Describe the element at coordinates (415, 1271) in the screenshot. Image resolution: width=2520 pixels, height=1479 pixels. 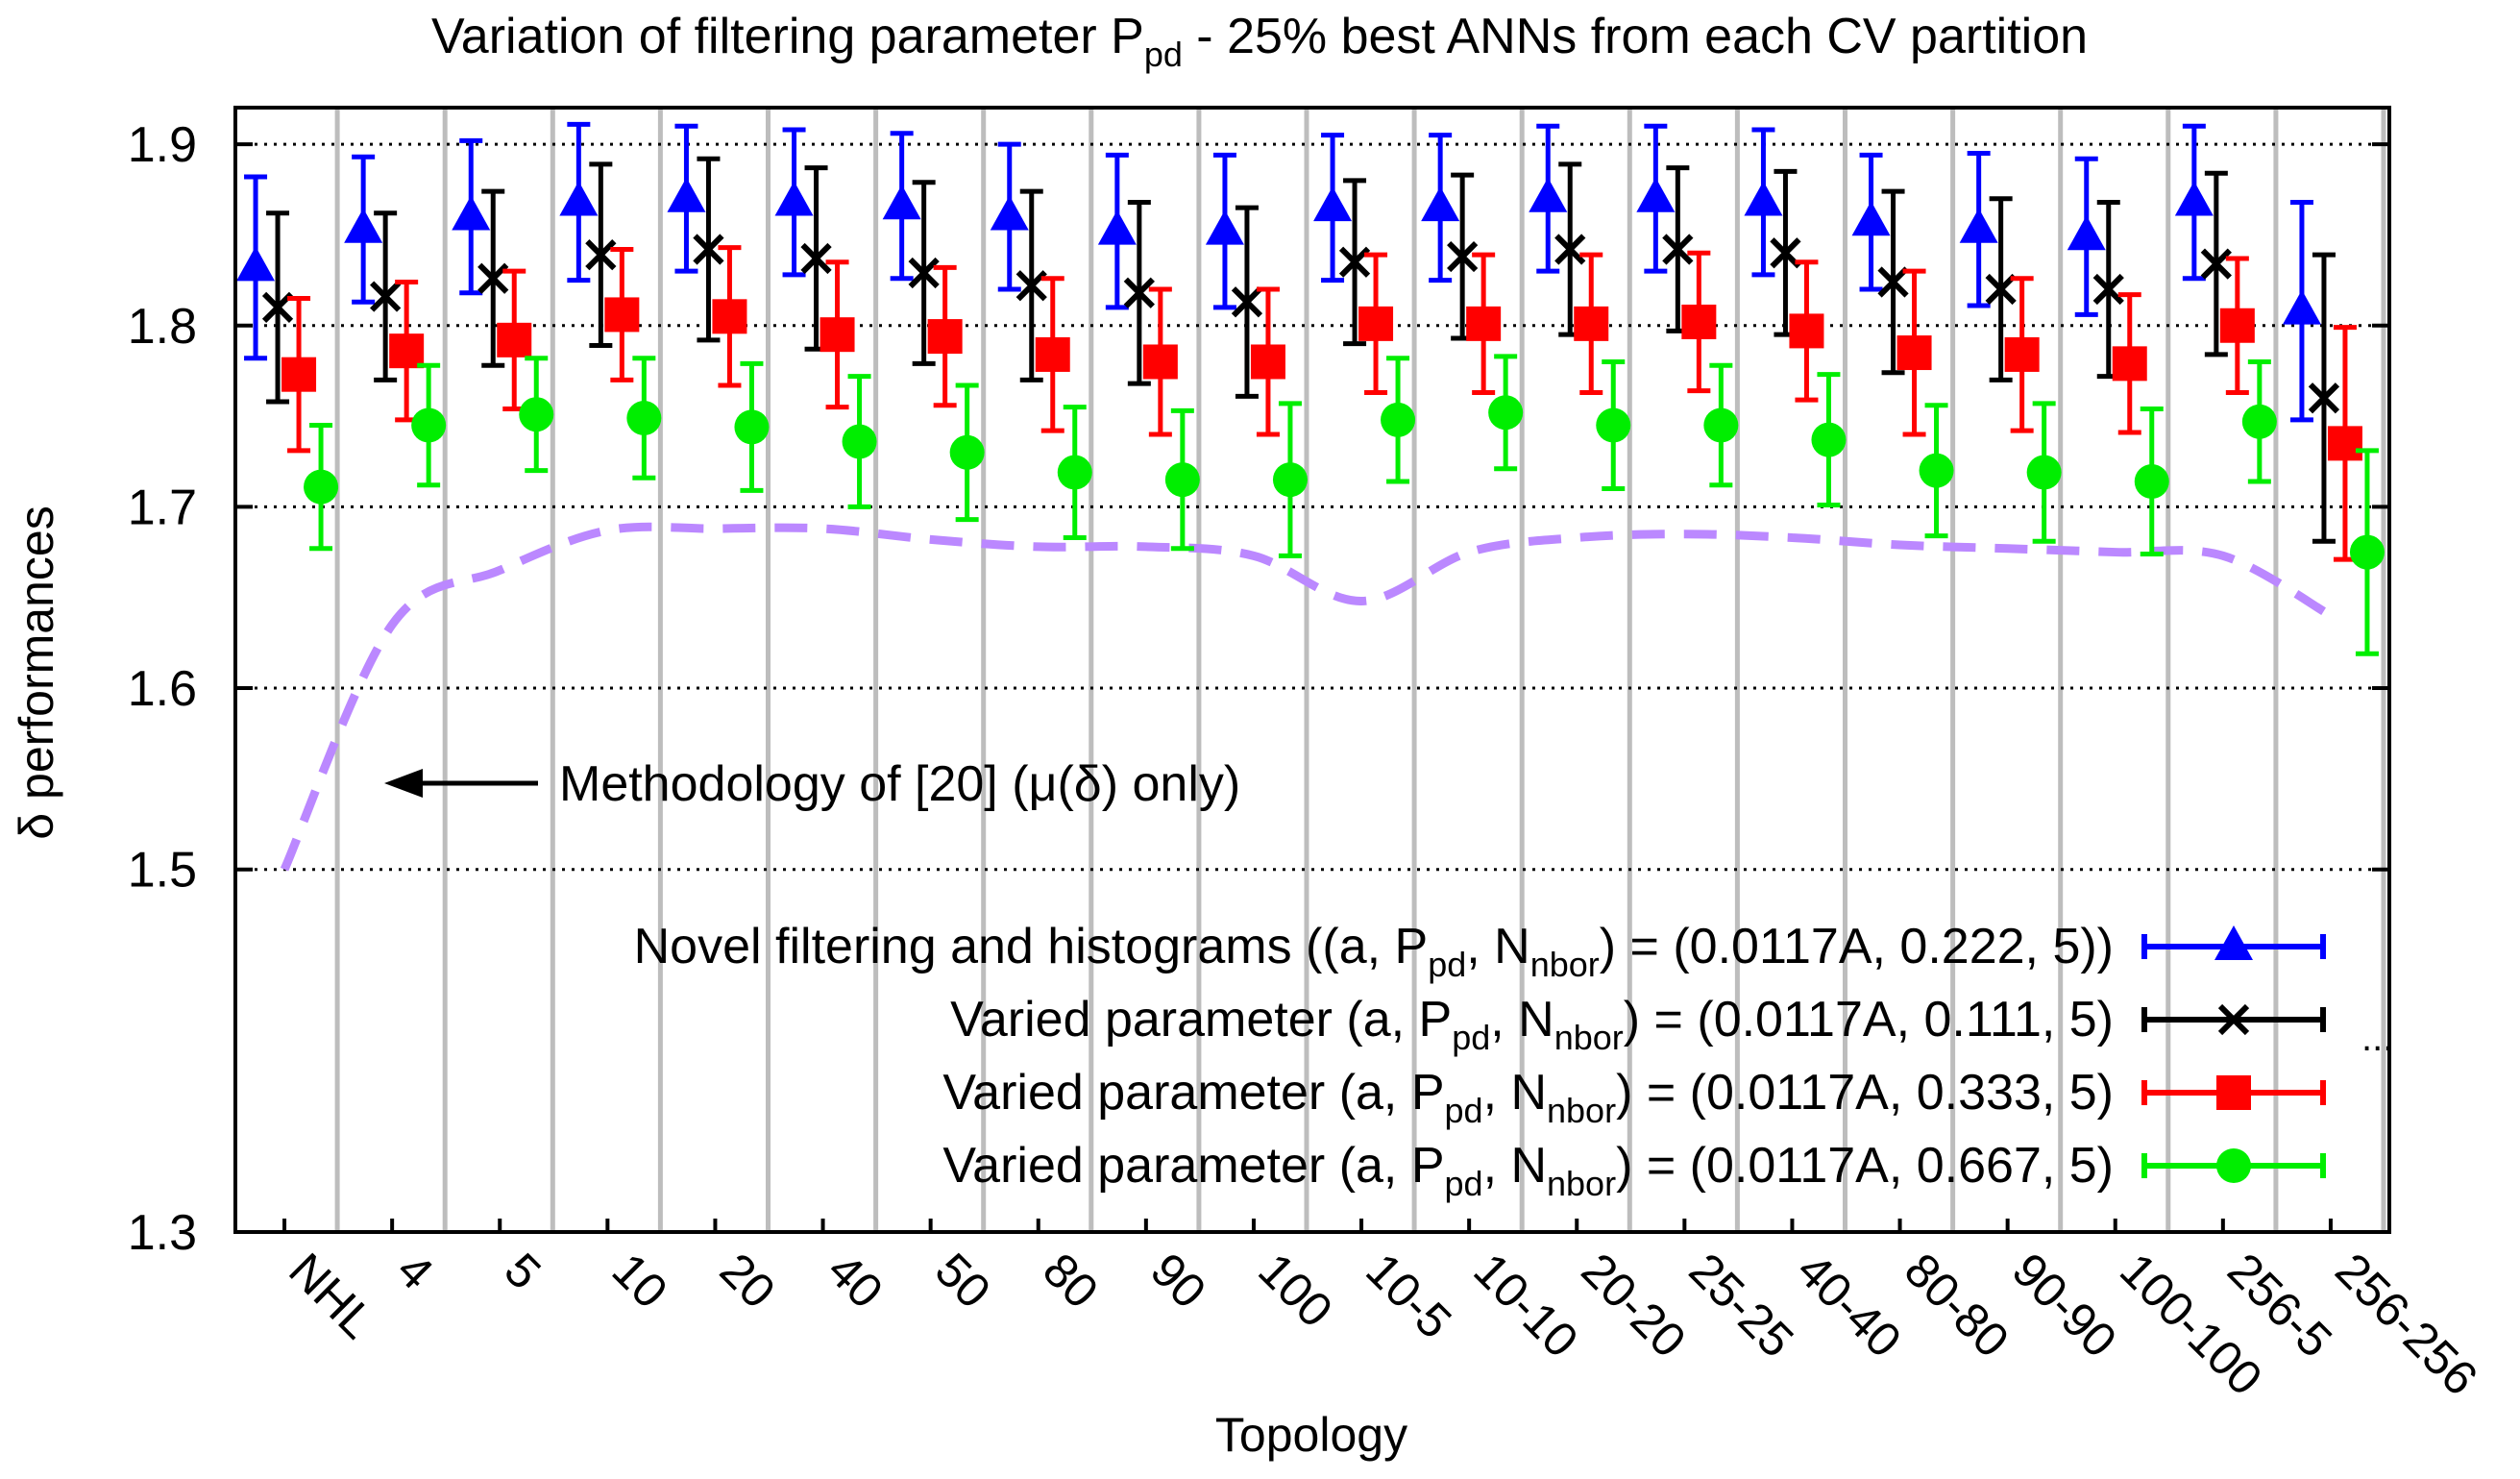
I see `x-tick-label: 4` at that location.